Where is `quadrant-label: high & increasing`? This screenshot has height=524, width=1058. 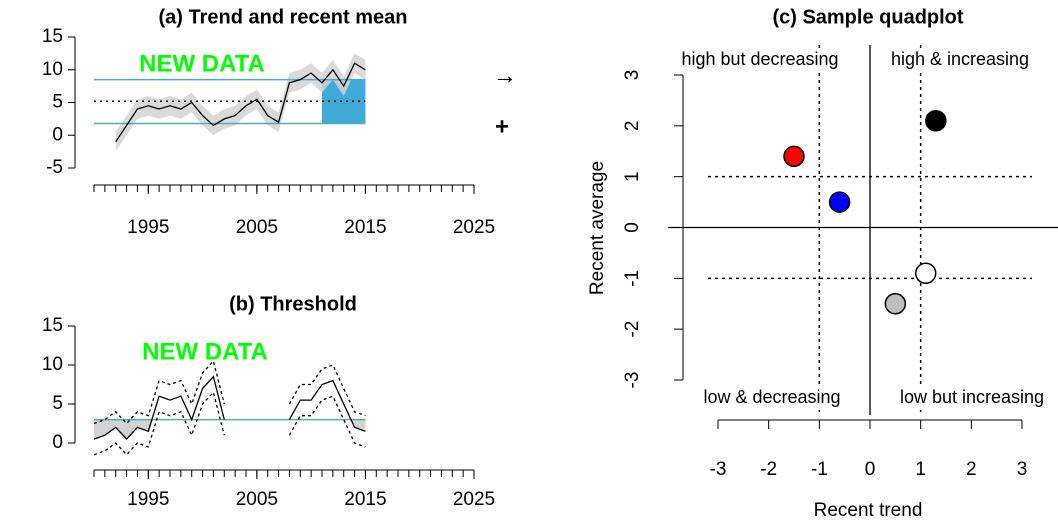
quadrant-label: high & increasing is located at coordinates (960, 59).